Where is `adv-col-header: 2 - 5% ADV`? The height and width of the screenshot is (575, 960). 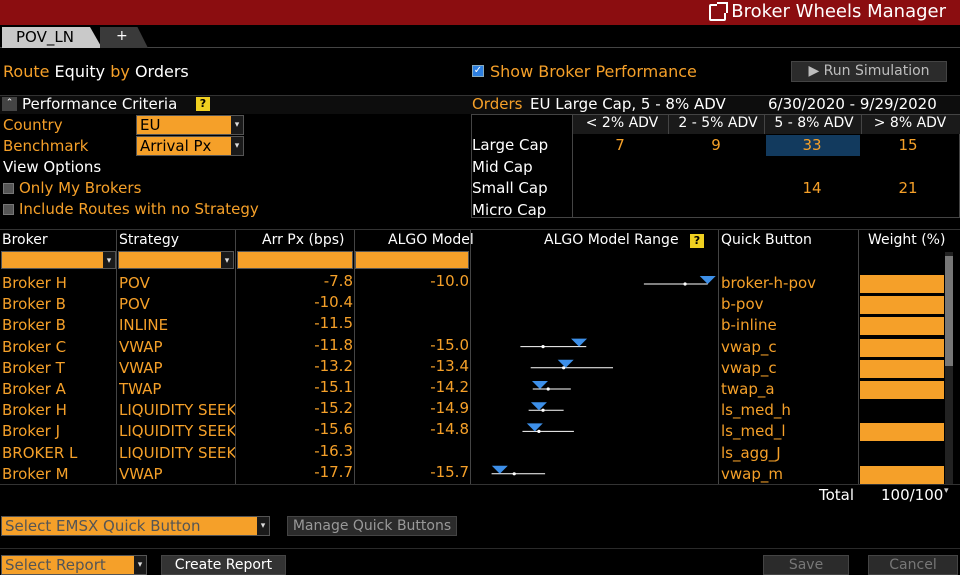 adv-col-header: 2 - 5% ADV is located at coordinates (718, 123).